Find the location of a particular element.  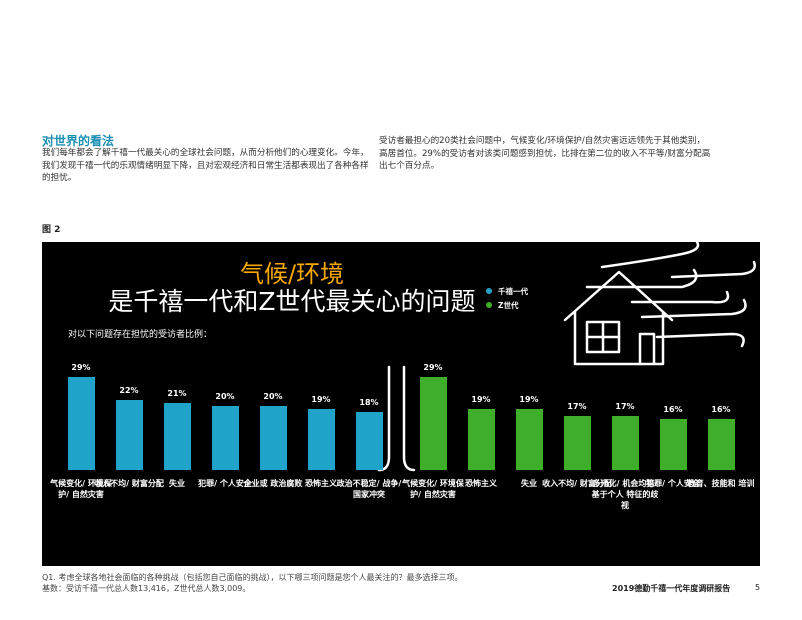

value-label: 22% is located at coordinates (129, 390).